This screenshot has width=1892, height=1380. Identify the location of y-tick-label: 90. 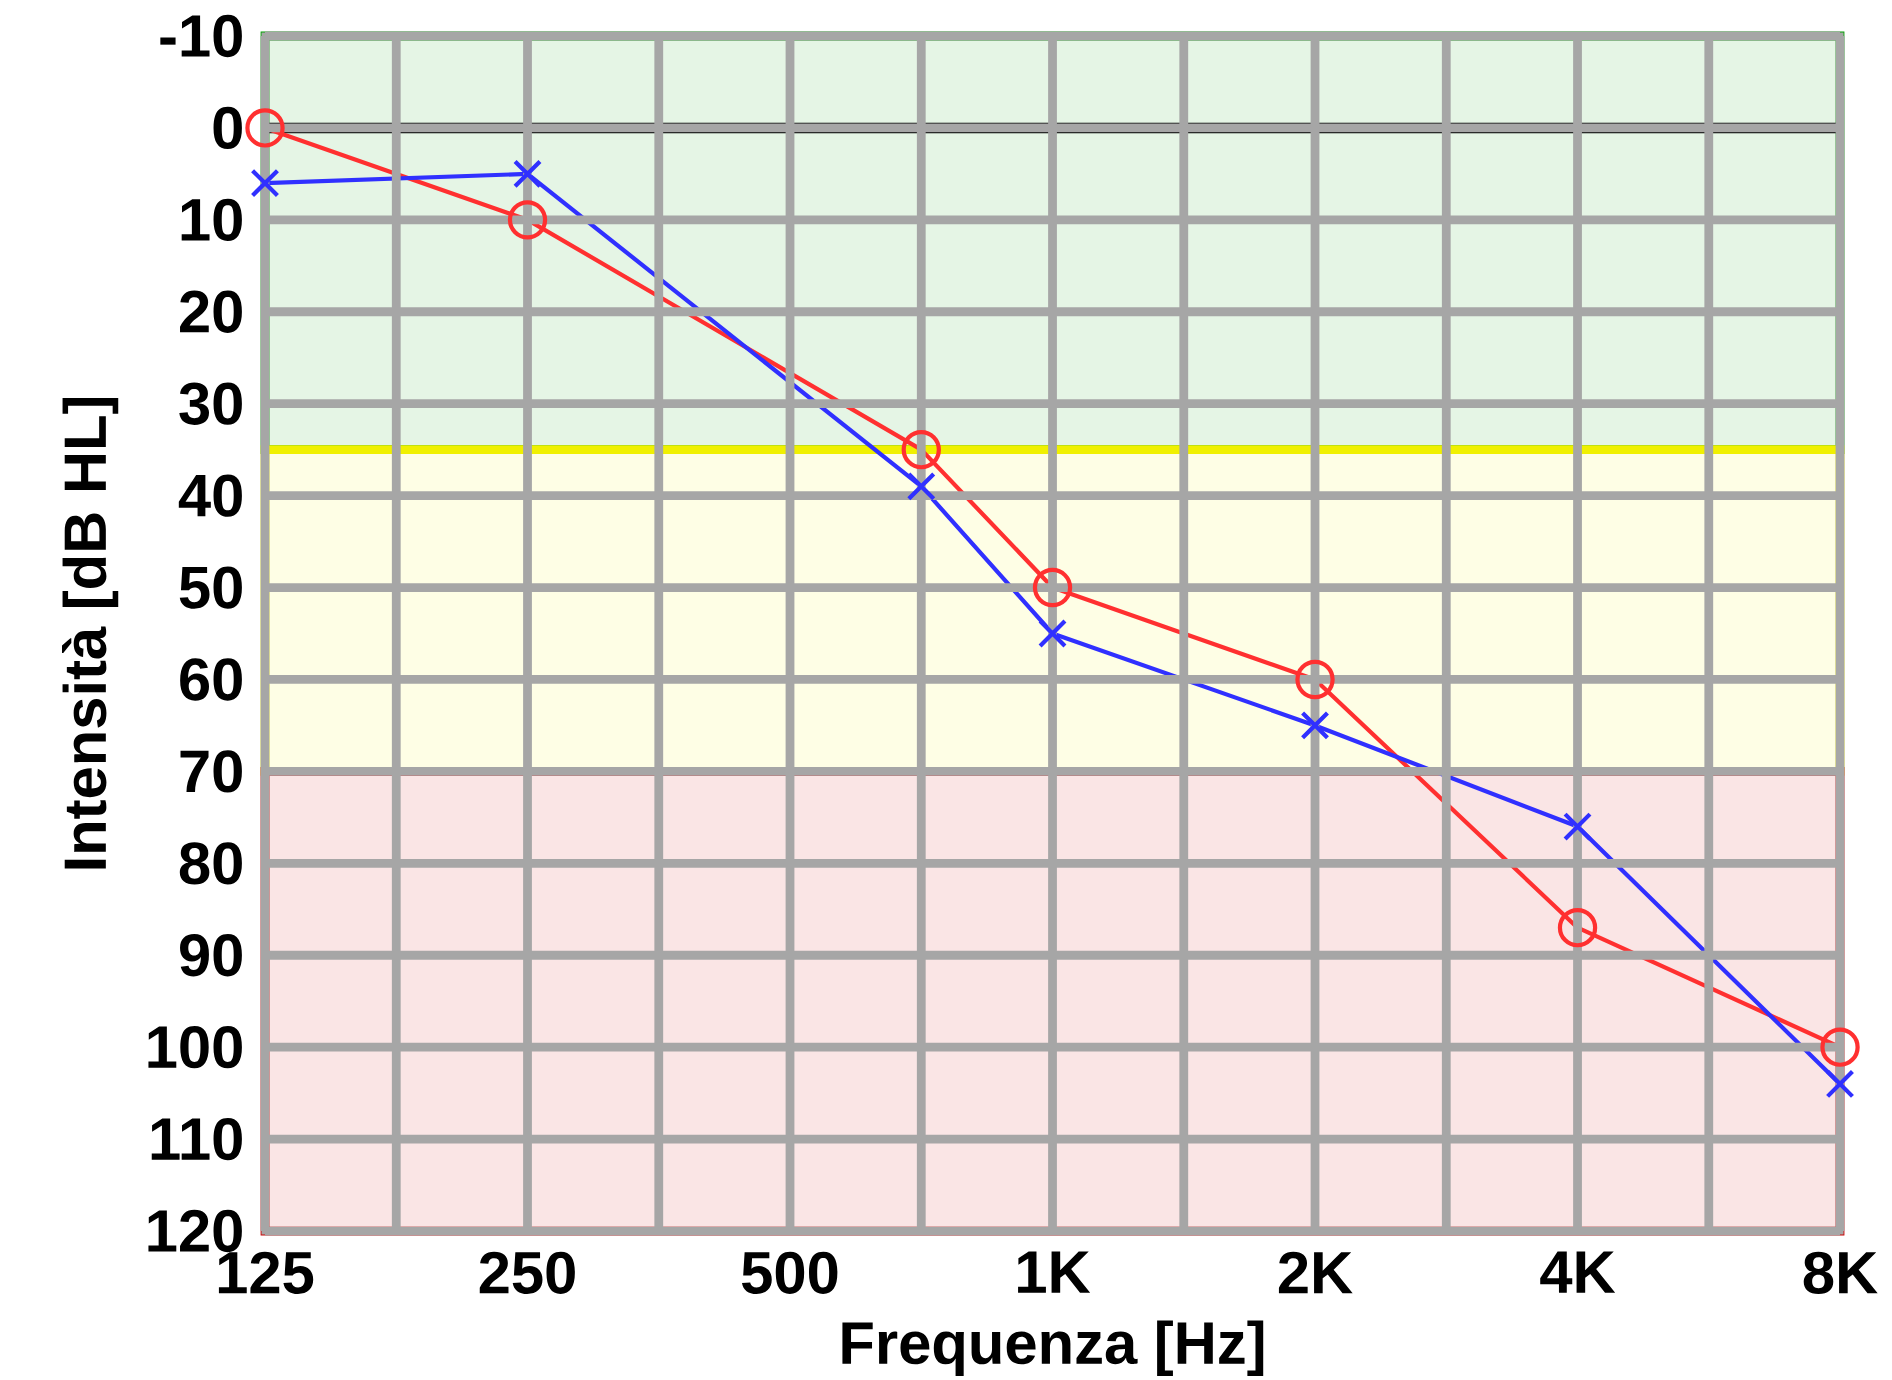
(211, 955).